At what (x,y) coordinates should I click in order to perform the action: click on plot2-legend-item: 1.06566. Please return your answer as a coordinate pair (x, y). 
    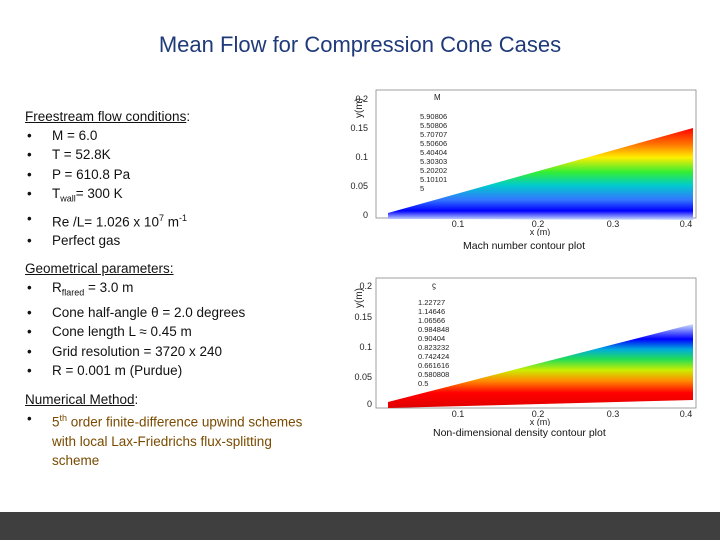
    Looking at the image, I should click on (431, 320).